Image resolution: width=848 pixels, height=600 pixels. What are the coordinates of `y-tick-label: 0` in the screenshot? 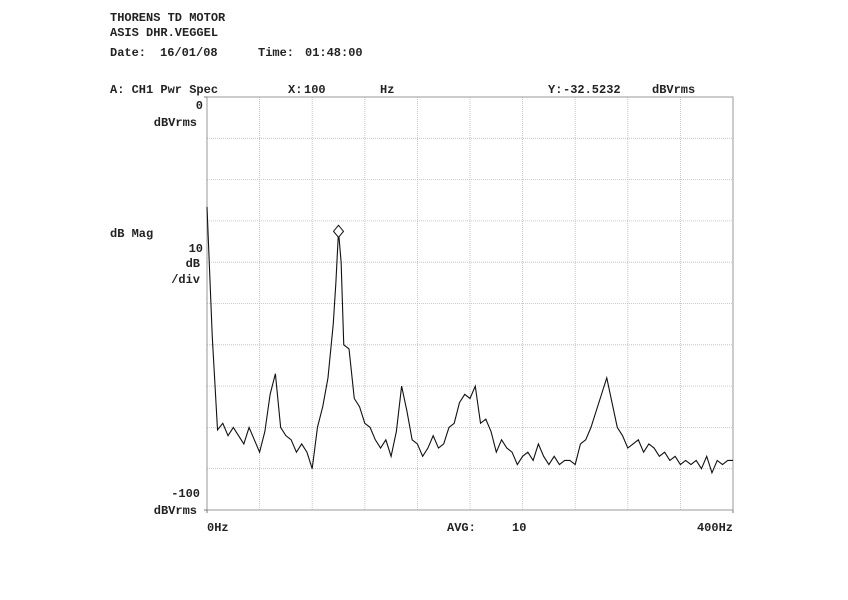 It's located at (199, 106).